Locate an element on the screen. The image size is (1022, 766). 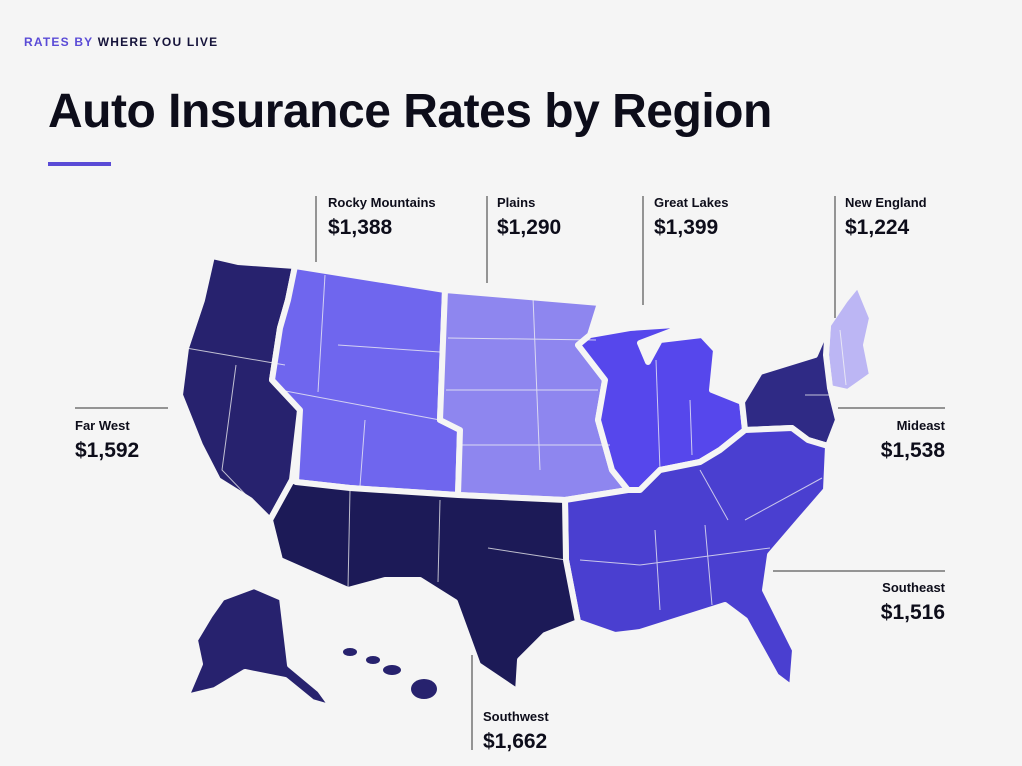
region-name: Southwest is located at coordinates (516, 716).